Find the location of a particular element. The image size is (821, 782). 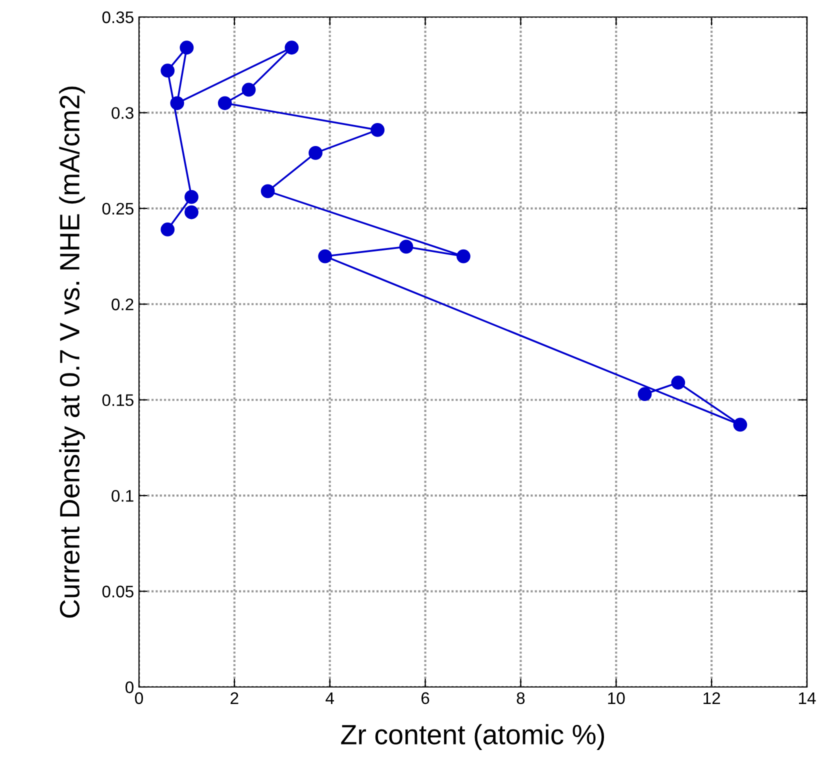

x-tick-label: 0 is located at coordinates (139, 698).